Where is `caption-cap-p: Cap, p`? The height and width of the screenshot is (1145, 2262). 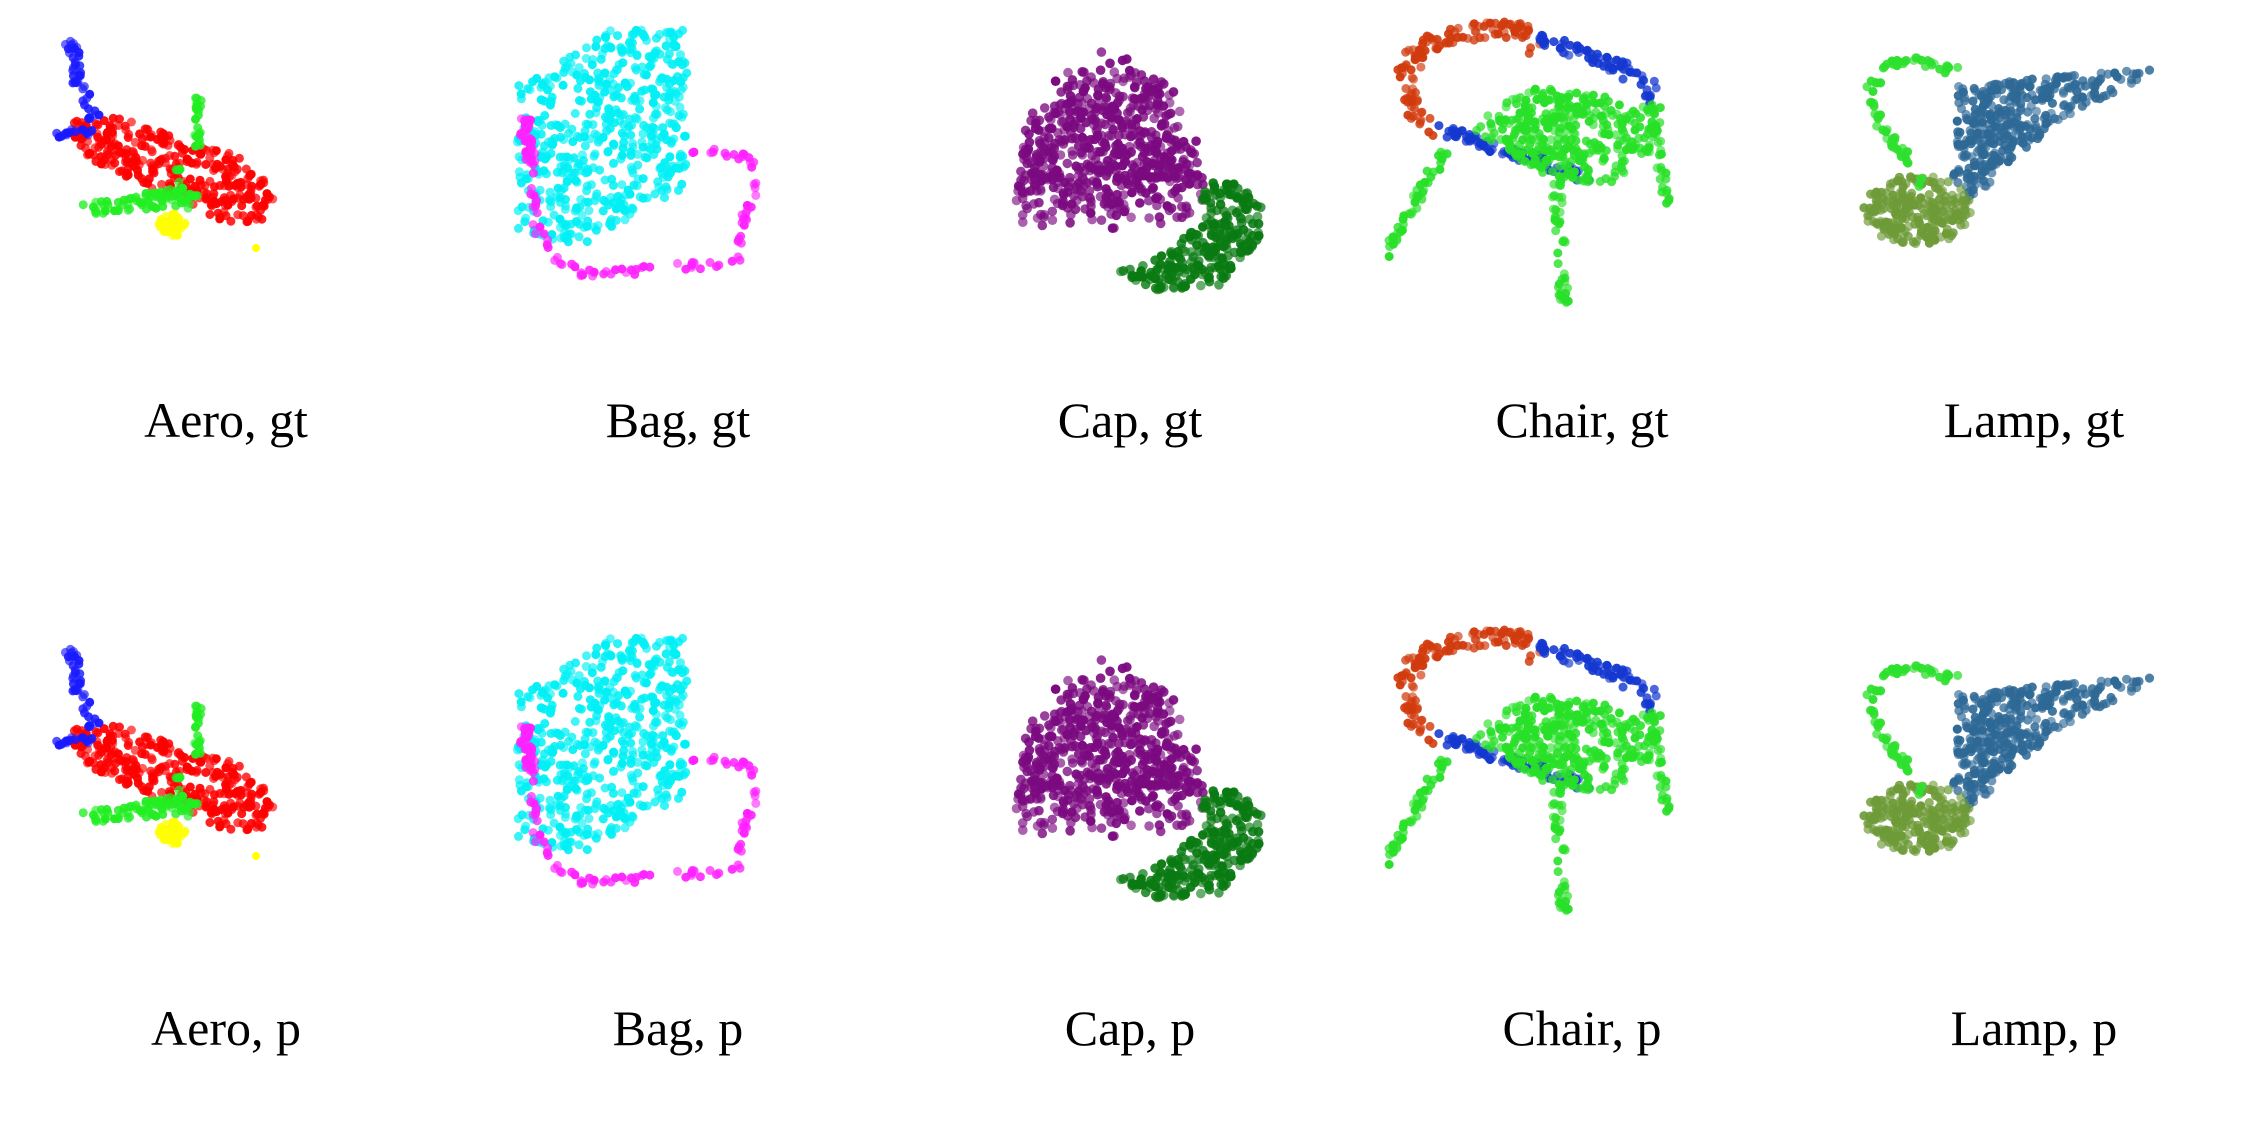 caption-cap-p: Cap, p is located at coordinates (1130, 1028).